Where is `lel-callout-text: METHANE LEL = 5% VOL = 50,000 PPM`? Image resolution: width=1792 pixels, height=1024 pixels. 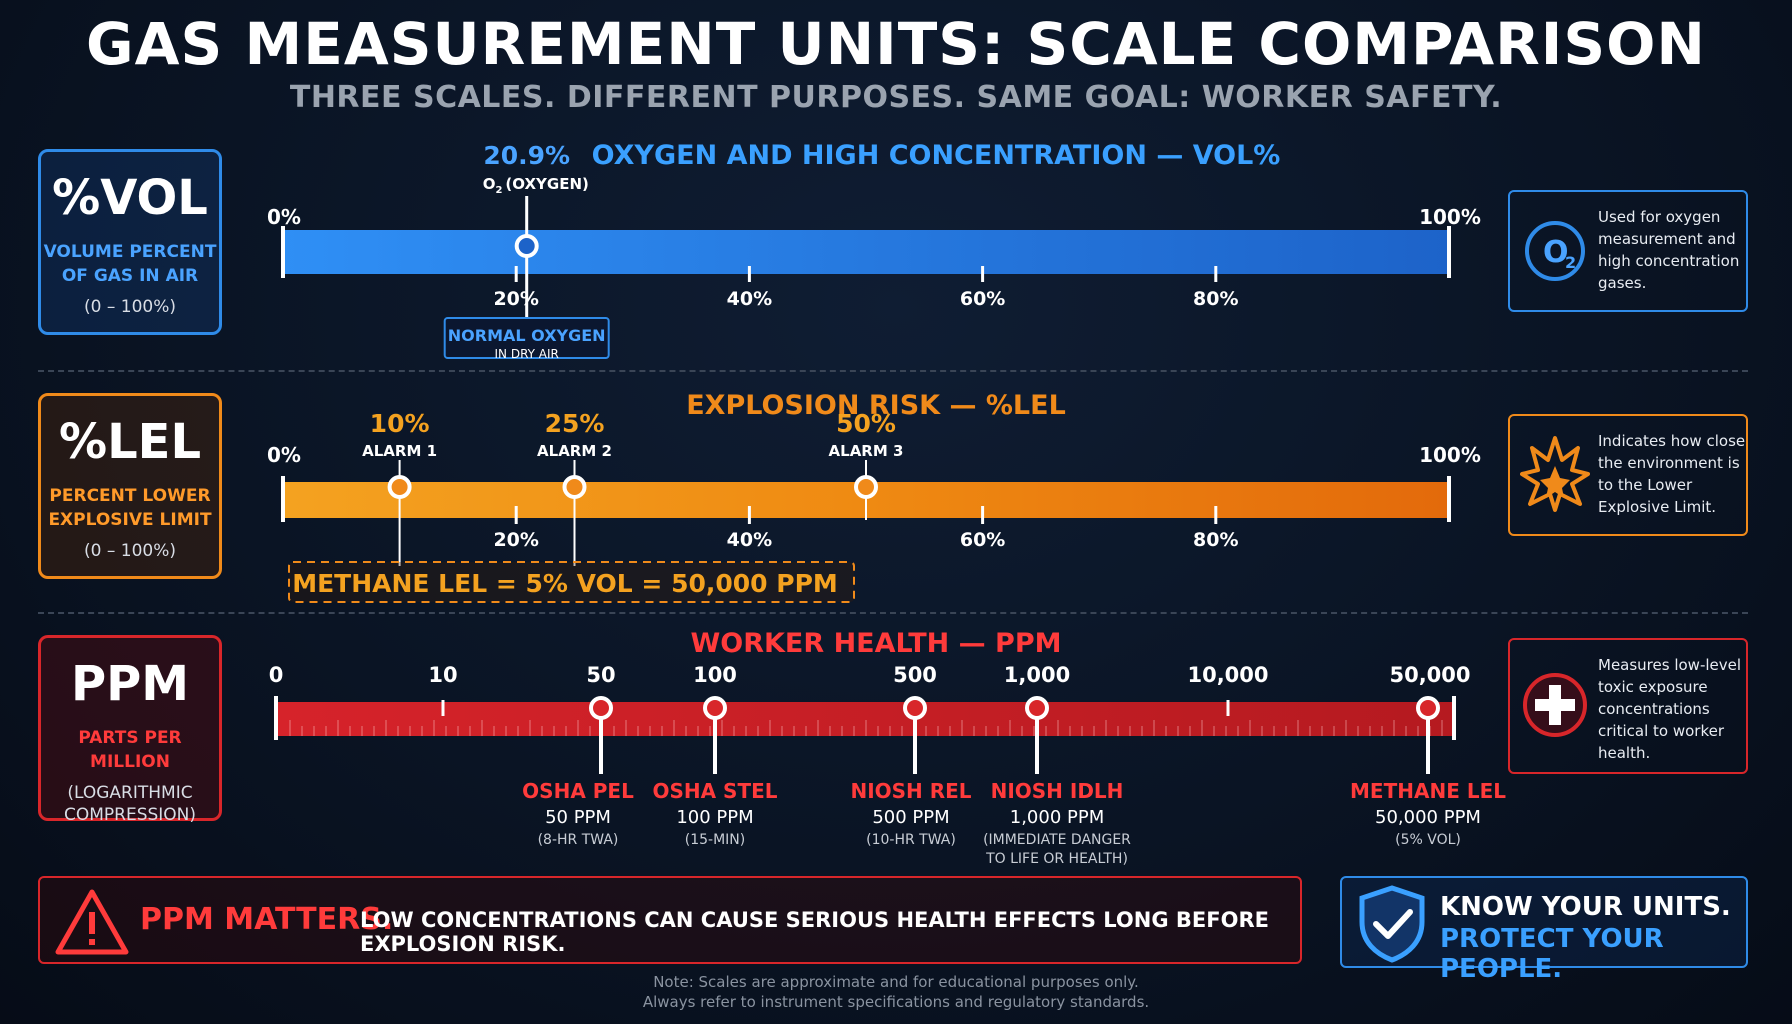 lel-callout-text: METHANE LEL = 5% VOL = 50,000 PPM is located at coordinates (565, 583).